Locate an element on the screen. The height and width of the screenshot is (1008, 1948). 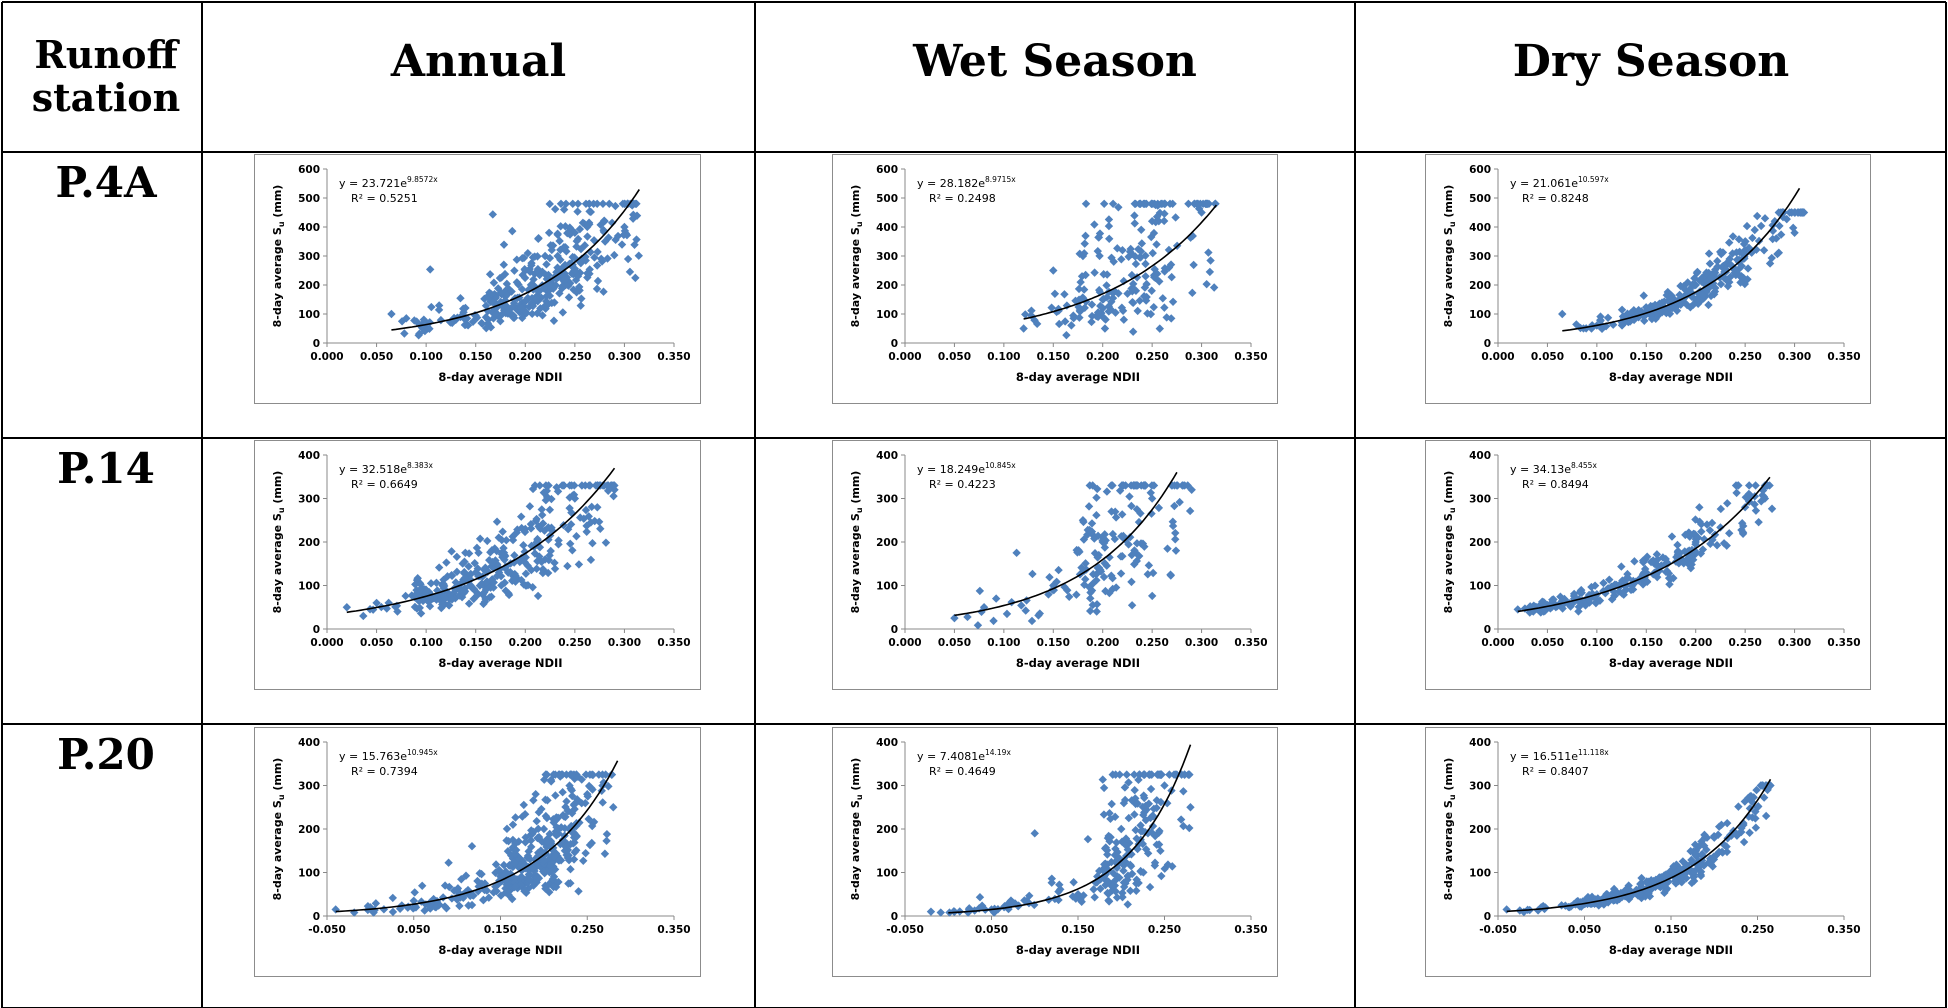
x-tick-label: 0.200 is located at coordinates (1102, 643).